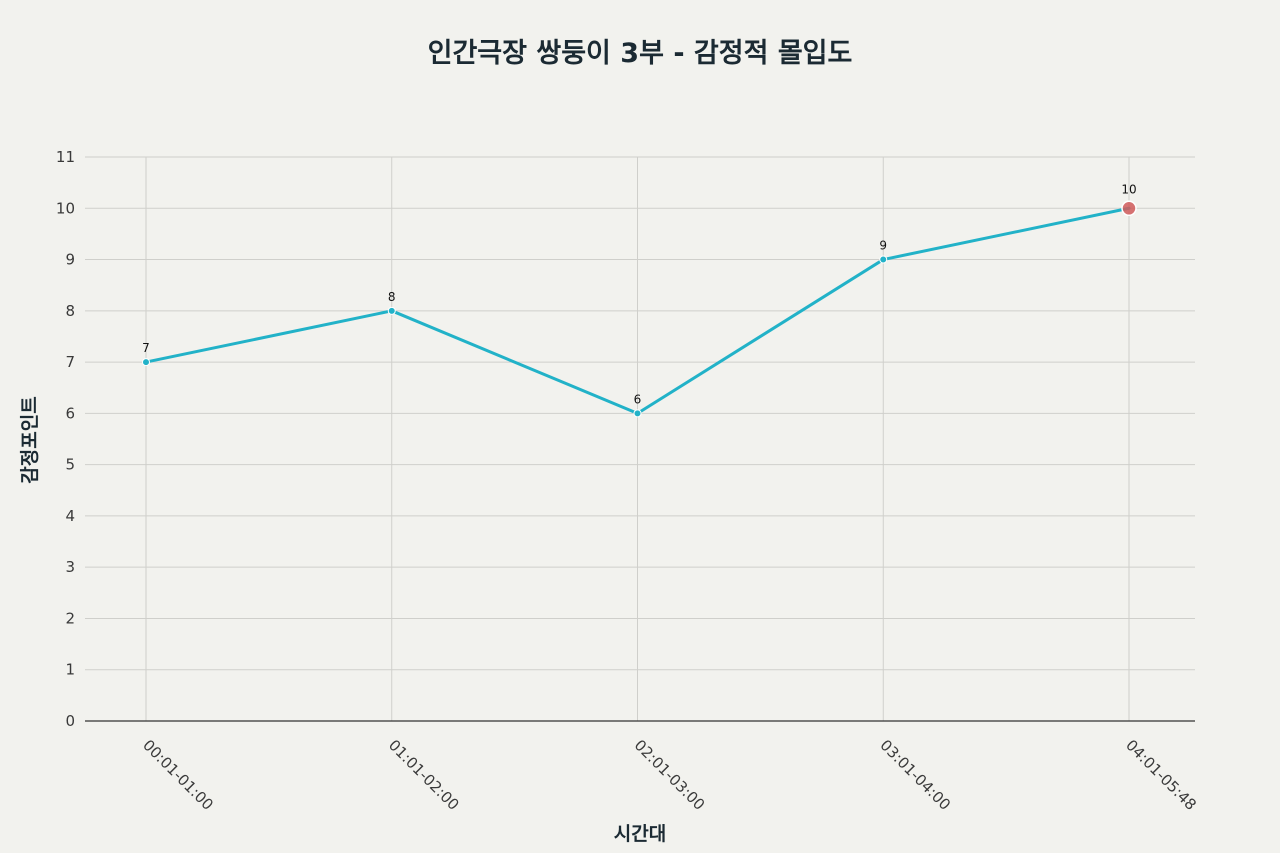 The image size is (1280, 853). What do you see at coordinates (70, 465) in the screenshot?
I see `y-tick-label: 5` at bounding box center [70, 465].